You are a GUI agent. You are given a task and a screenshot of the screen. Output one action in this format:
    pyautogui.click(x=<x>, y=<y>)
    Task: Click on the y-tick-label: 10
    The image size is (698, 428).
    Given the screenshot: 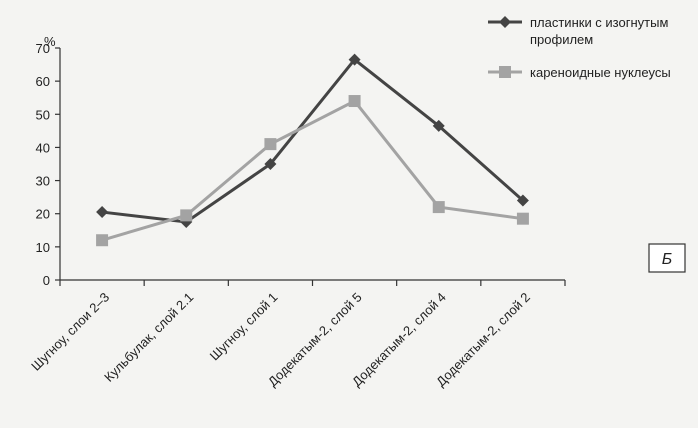 What is the action you would take?
    pyautogui.click(x=43, y=247)
    